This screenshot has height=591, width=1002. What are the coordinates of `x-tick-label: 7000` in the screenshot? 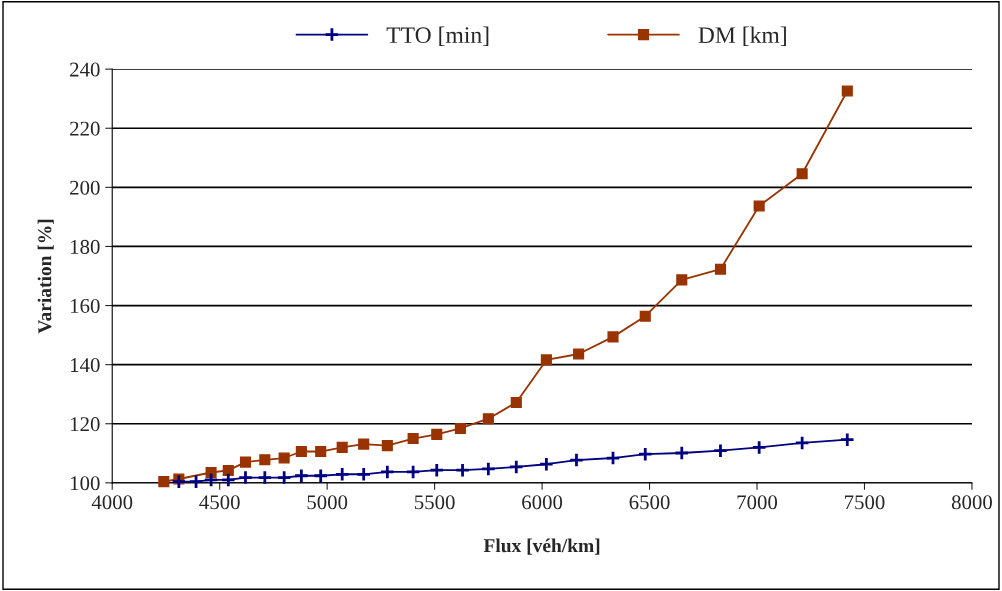 It's located at (757, 502).